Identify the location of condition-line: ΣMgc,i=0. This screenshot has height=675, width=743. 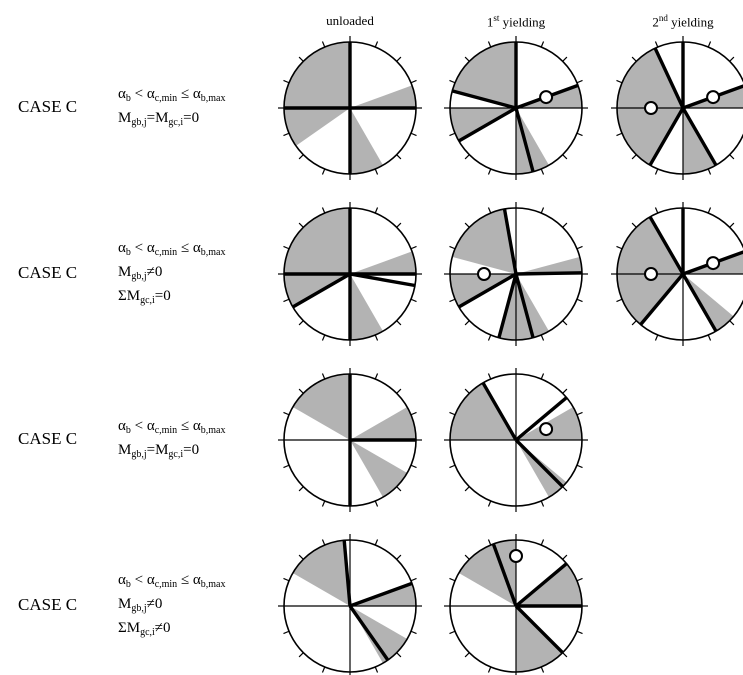
(144, 297).